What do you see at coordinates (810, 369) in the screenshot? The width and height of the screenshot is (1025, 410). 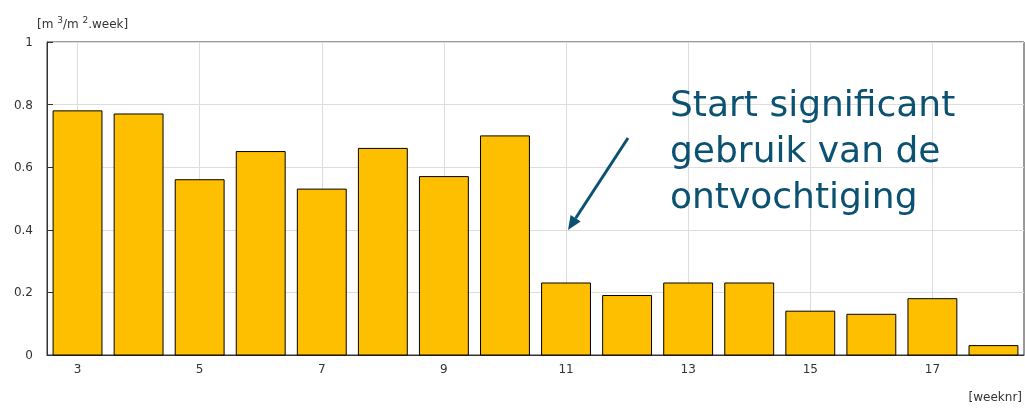 I see `x-tick-label: 15` at bounding box center [810, 369].